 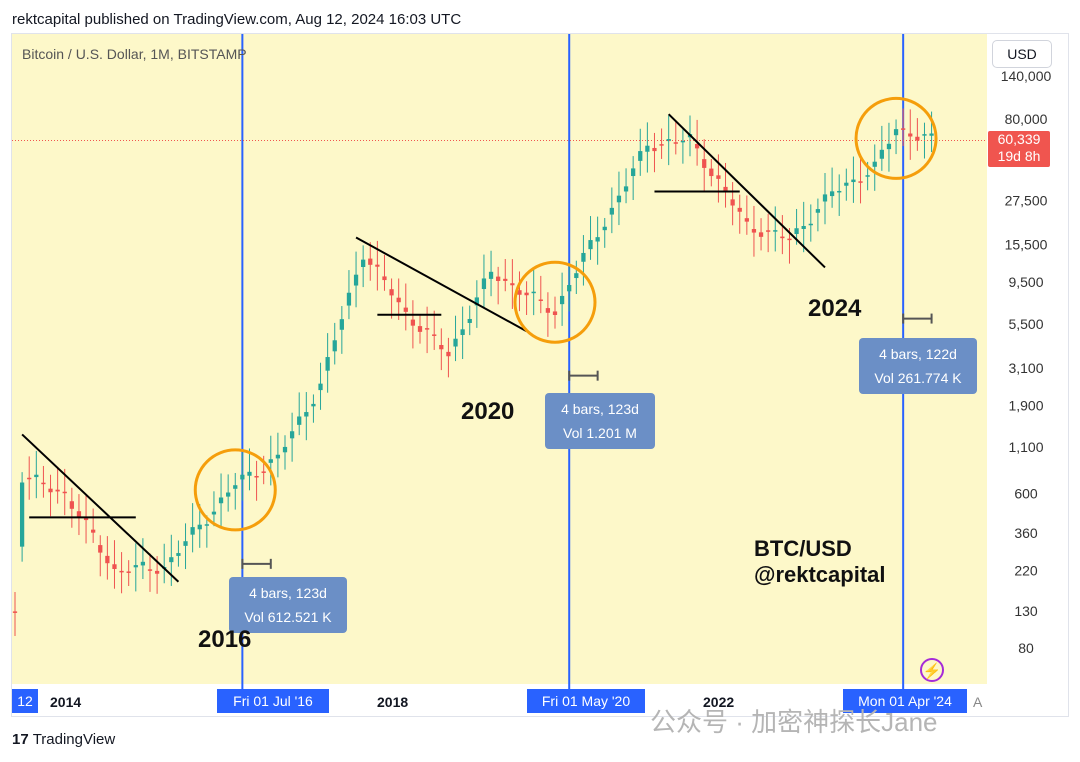 What do you see at coordinates (1025, 324) in the screenshot?
I see `y-tick-label: 5,500` at bounding box center [1025, 324].